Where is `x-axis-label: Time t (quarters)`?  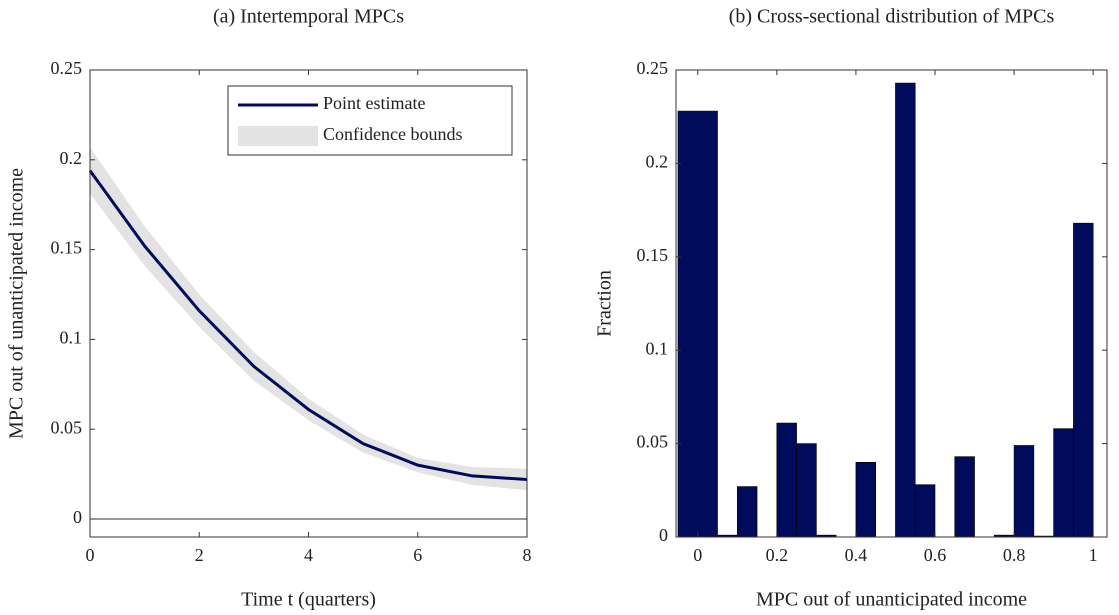
x-axis-label: Time t (quarters) is located at coordinates (308, 600).